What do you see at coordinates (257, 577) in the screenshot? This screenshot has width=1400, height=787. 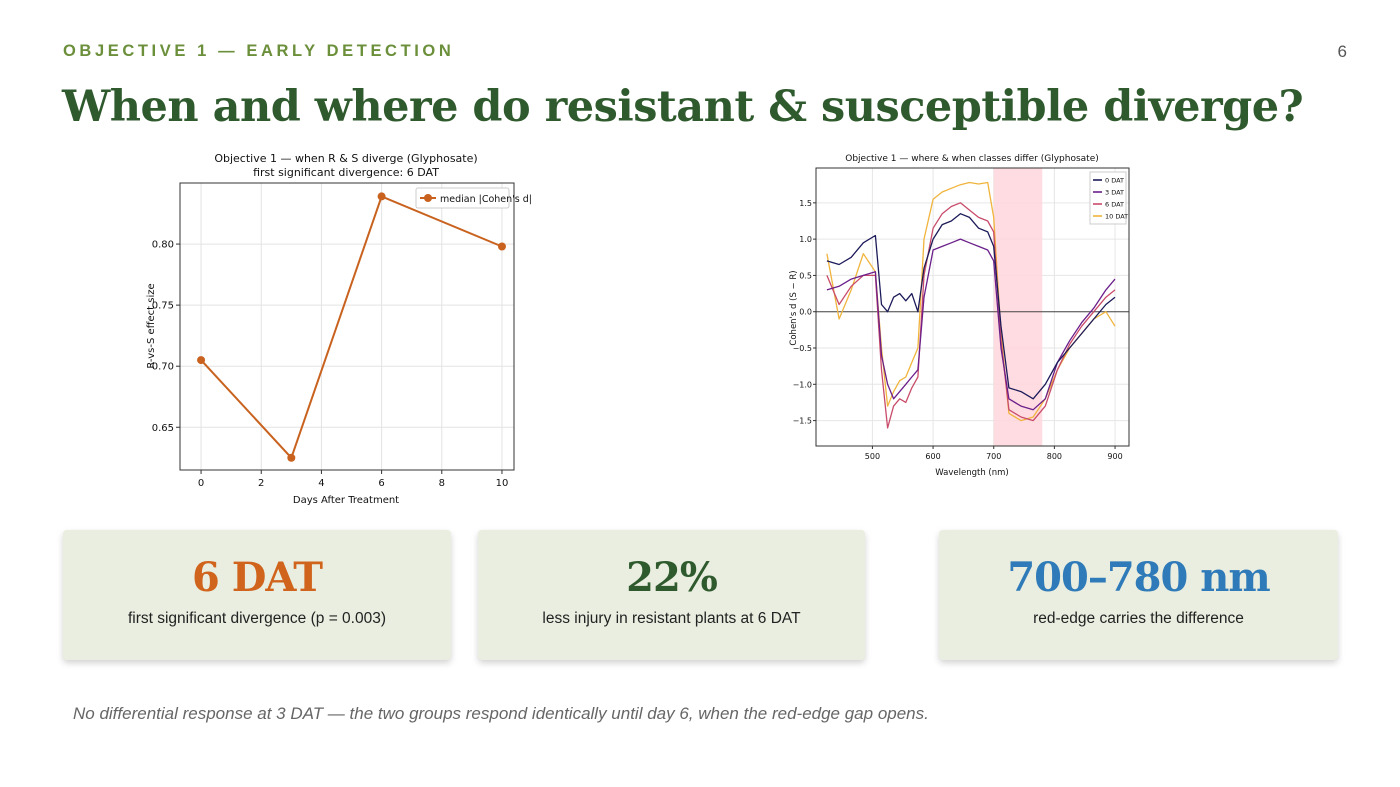 I see `stat-value: 6 DAT` at bounding box center [257, 577].